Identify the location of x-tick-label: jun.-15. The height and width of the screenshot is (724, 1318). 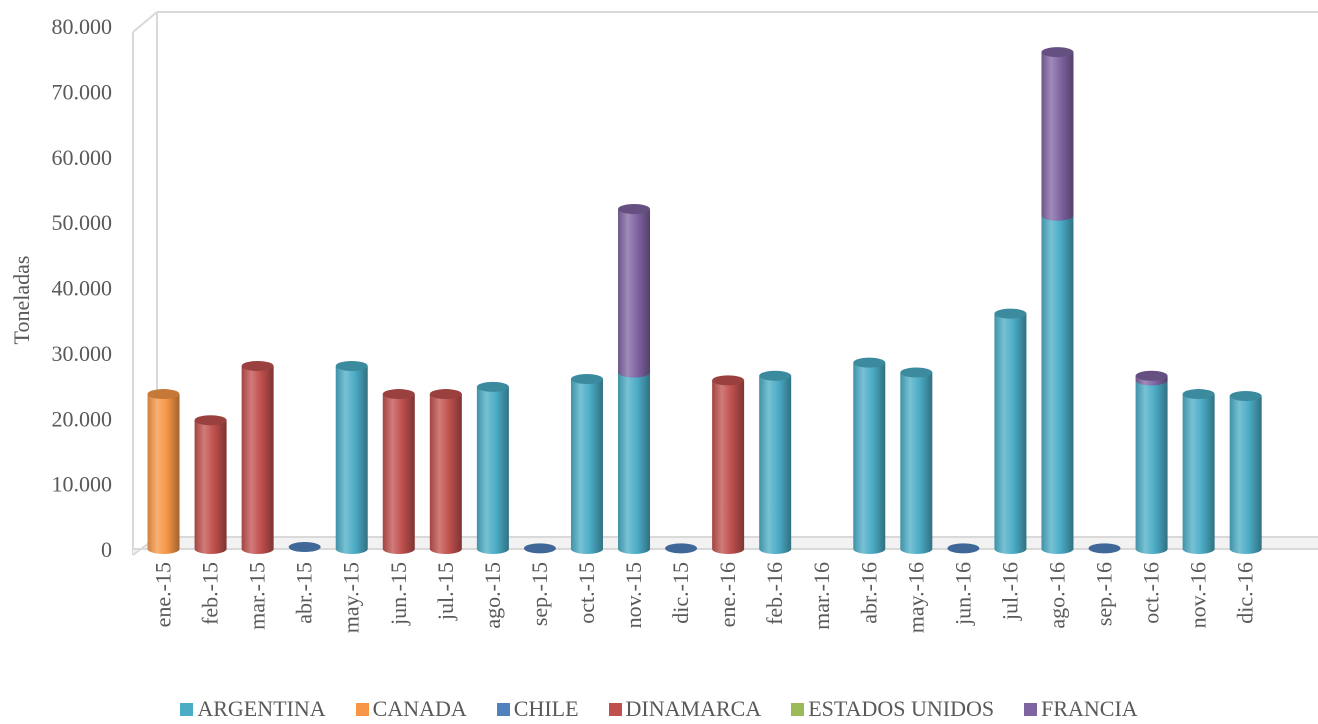
(398, 594).